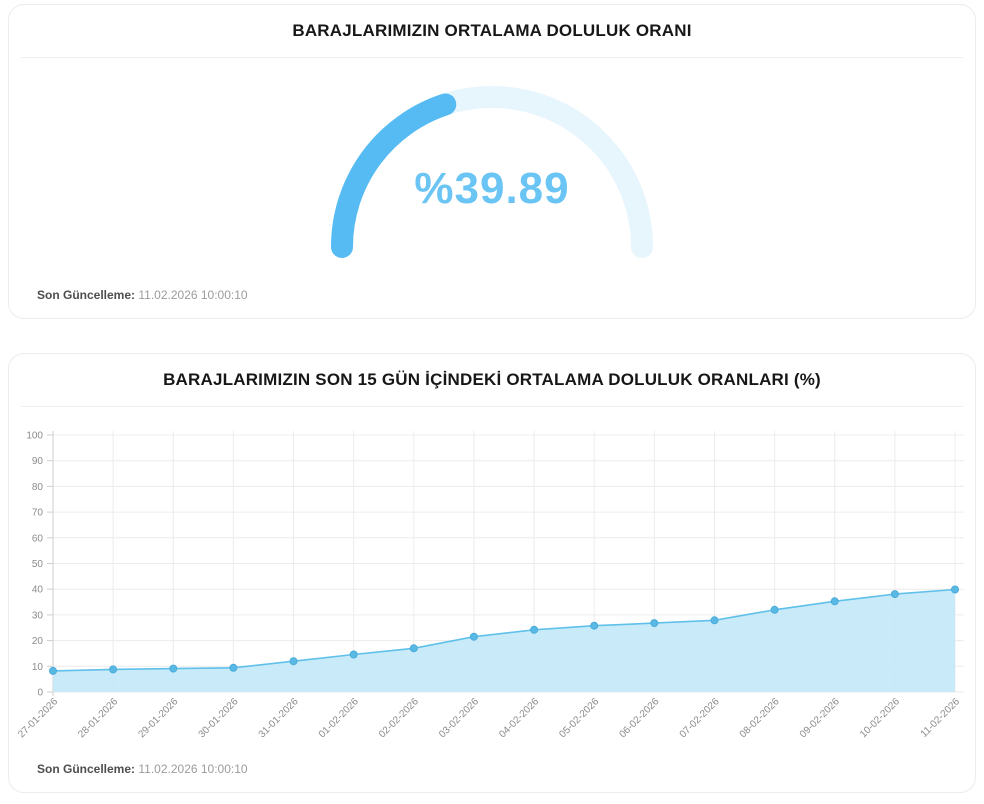  Describe the element at coordinates (38, 718) in the screenshot. I see `x-tick-label: 27-01-2026` at that location.